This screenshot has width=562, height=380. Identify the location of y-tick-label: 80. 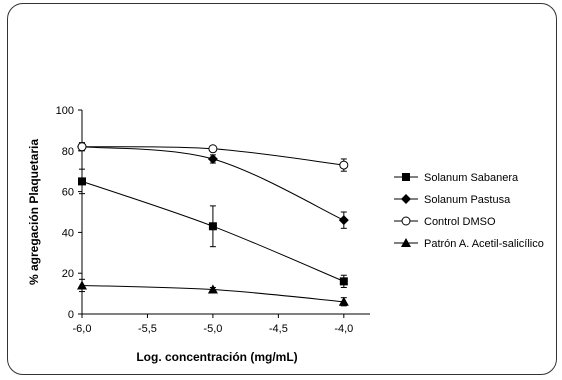
(68, 152).